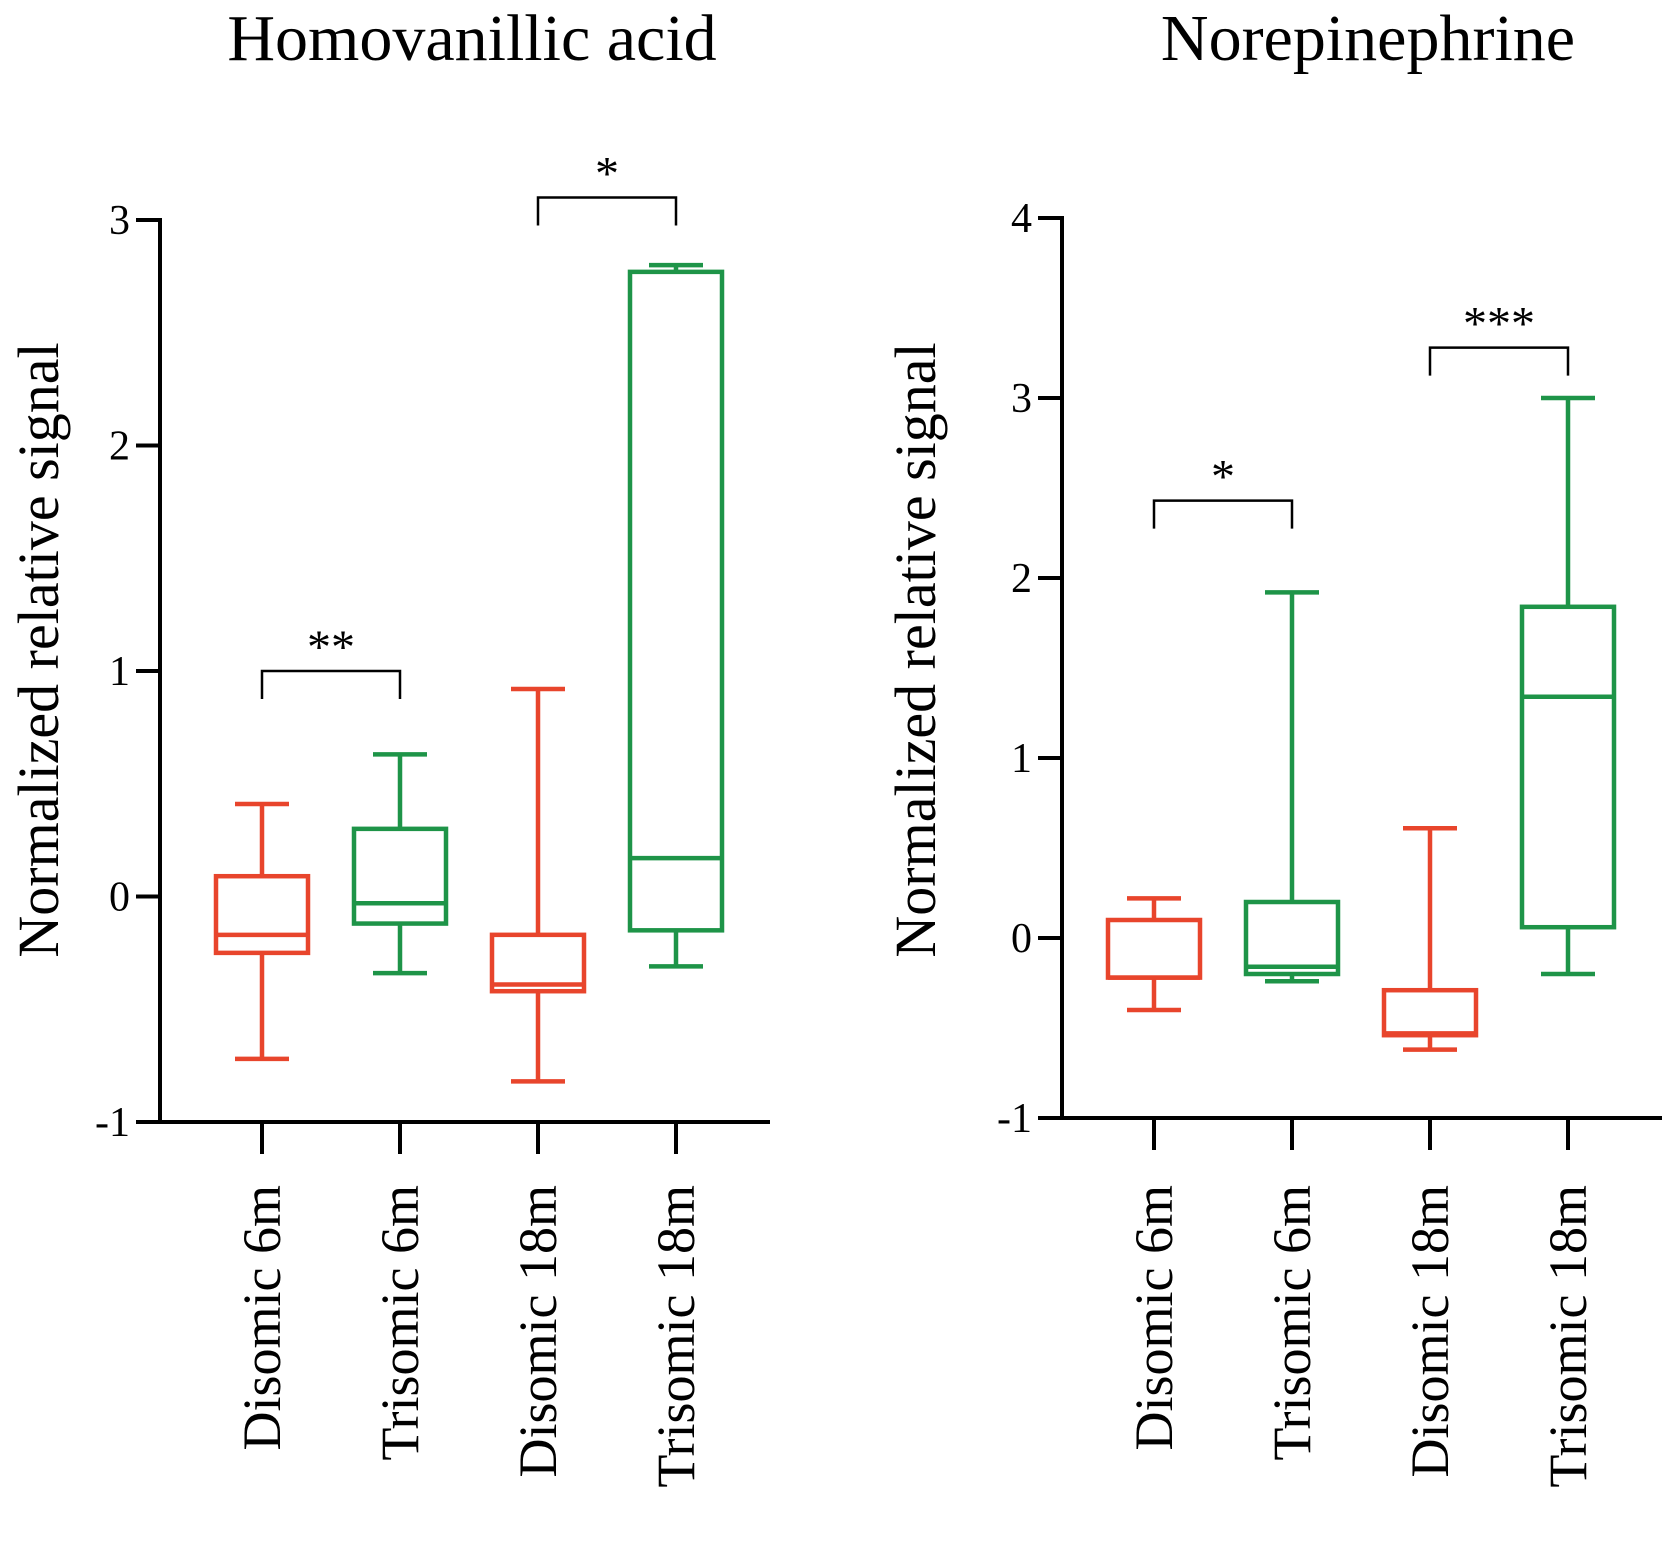 The height and width of the screenshot is (1546, 1666). I want to click on significance-label: **, so click(331, 647).